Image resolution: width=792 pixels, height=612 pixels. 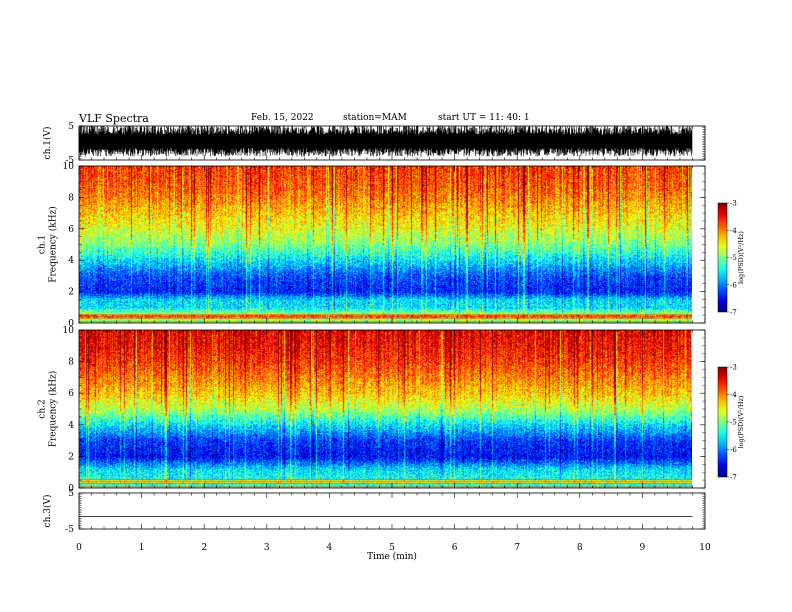 What do you see at coordinates (455, 548) in the screenshot?
I see `x-tick-label: 6` at bounding box center [455, 548].